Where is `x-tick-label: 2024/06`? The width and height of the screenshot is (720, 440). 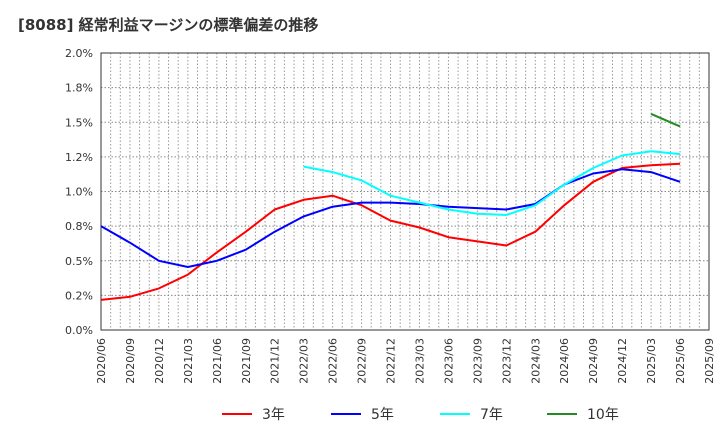 x-tick-label: 2024/06 is located at coordinates (564, 361).